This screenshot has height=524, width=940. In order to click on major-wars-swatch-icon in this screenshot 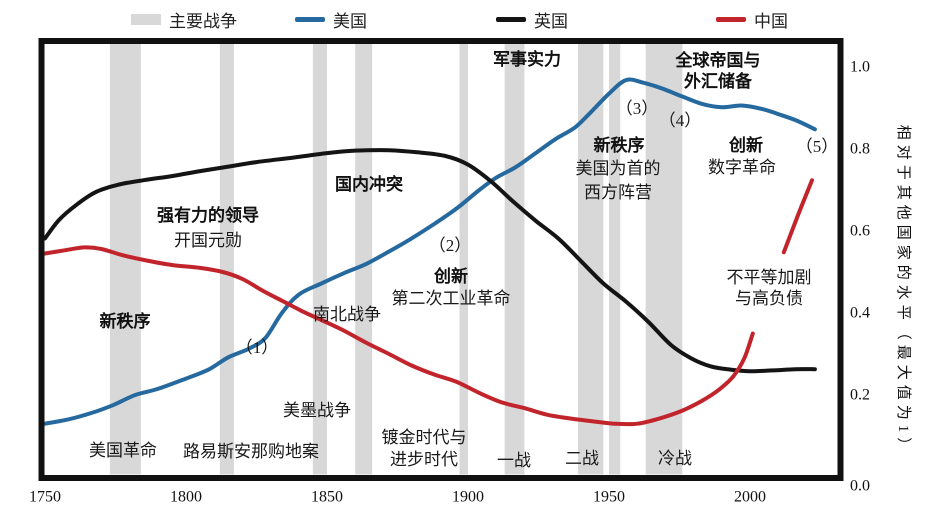, I will do `click(146, 19)`.